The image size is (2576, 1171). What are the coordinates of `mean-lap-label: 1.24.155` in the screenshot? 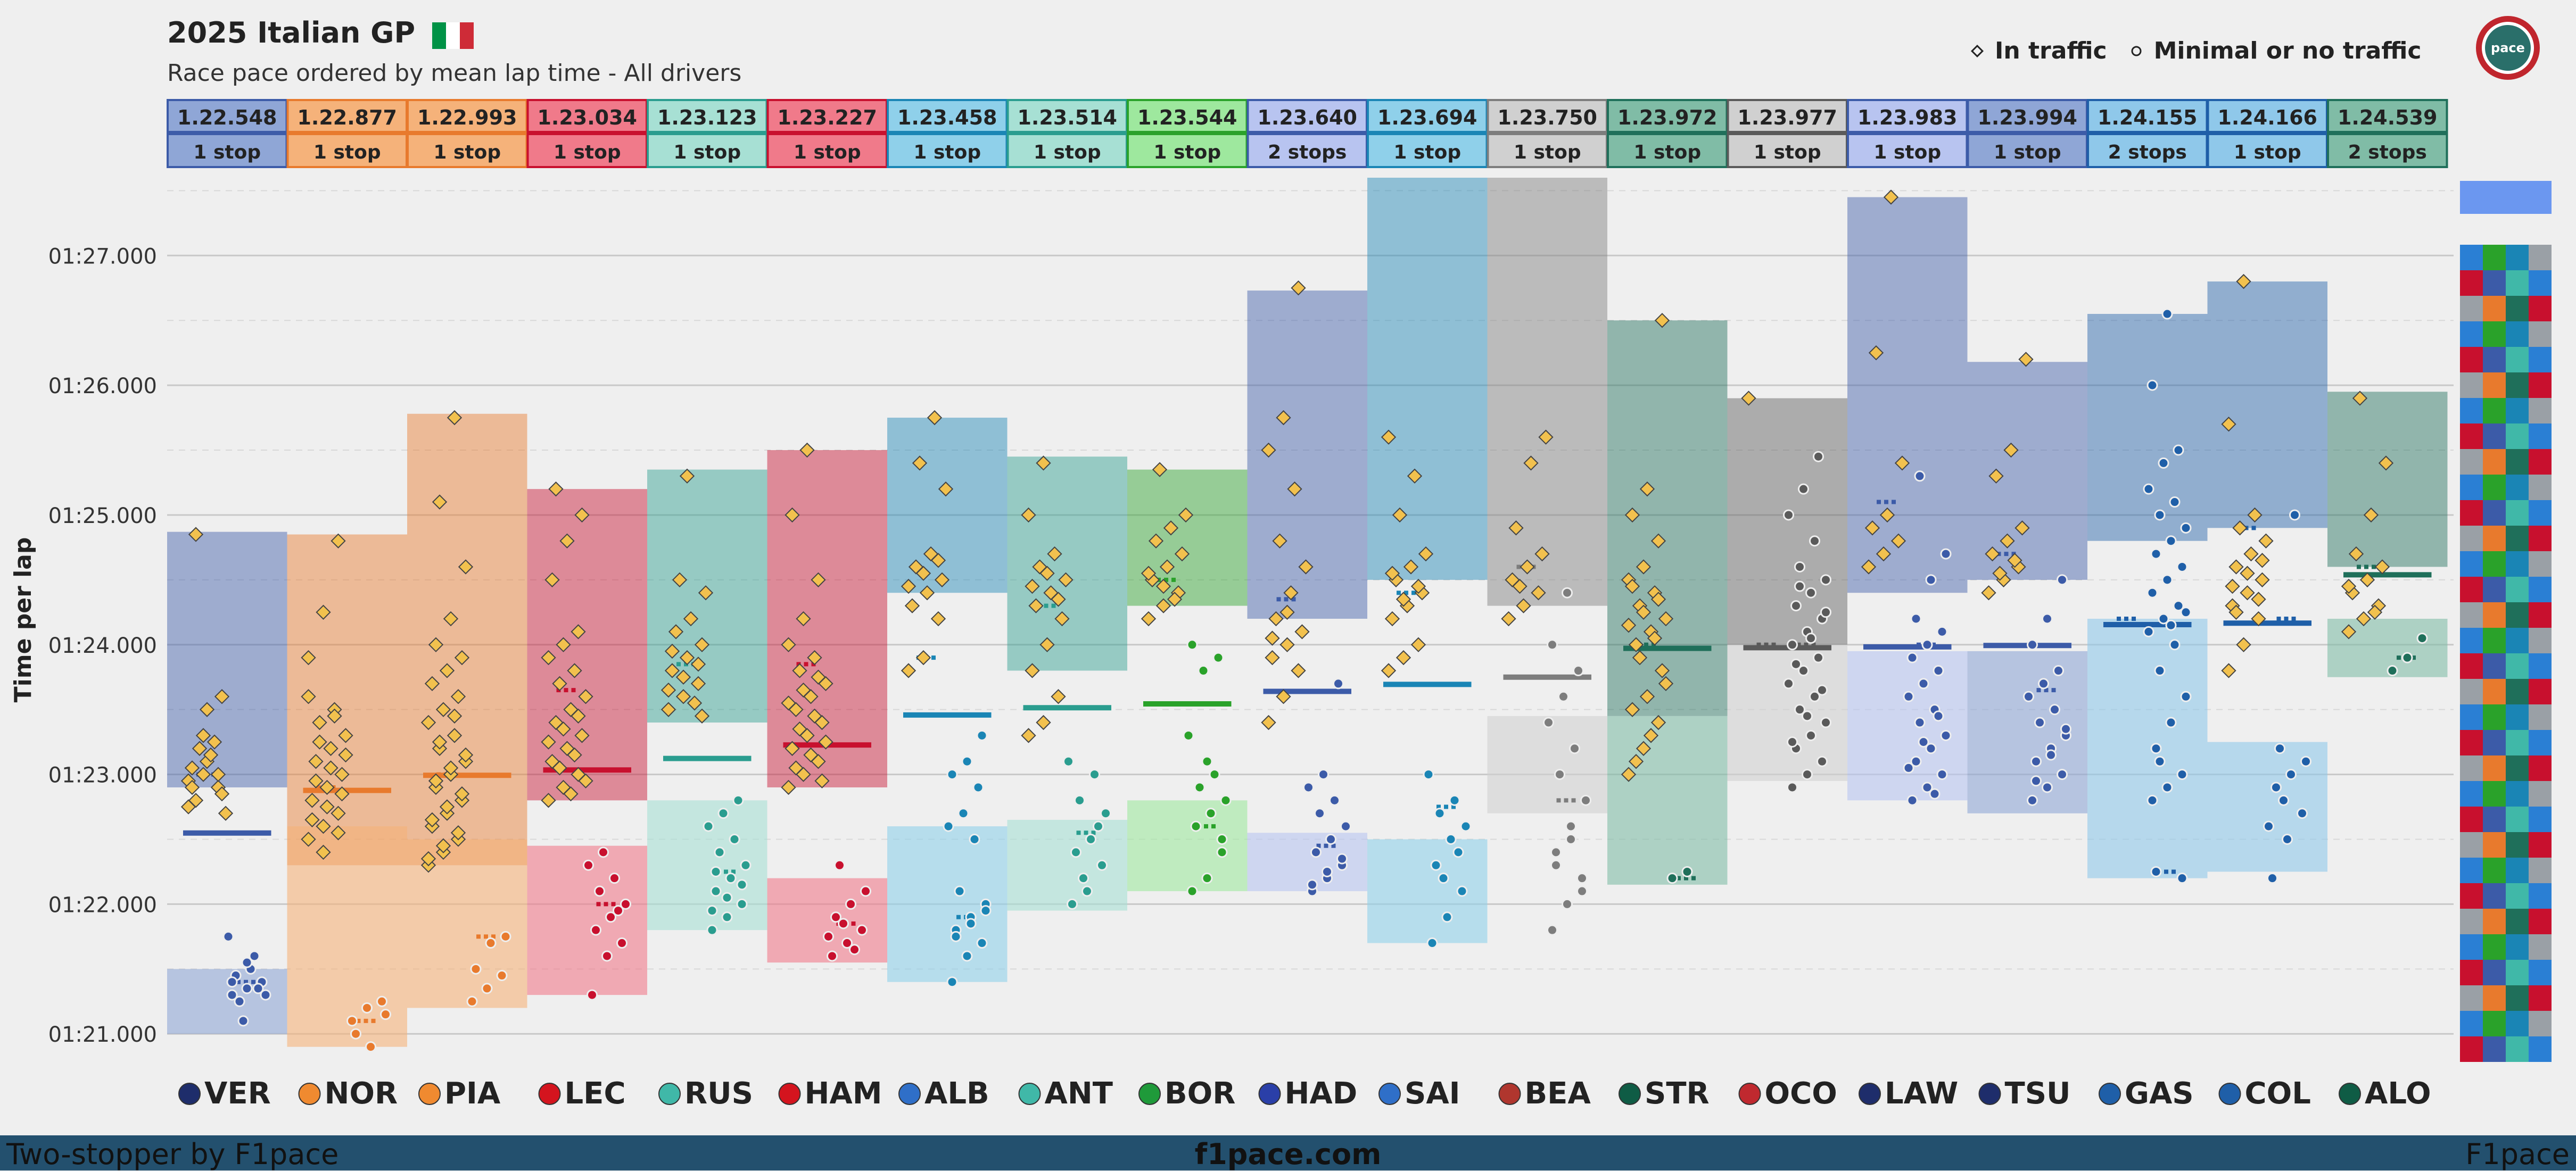 It's located at (2148, 118).